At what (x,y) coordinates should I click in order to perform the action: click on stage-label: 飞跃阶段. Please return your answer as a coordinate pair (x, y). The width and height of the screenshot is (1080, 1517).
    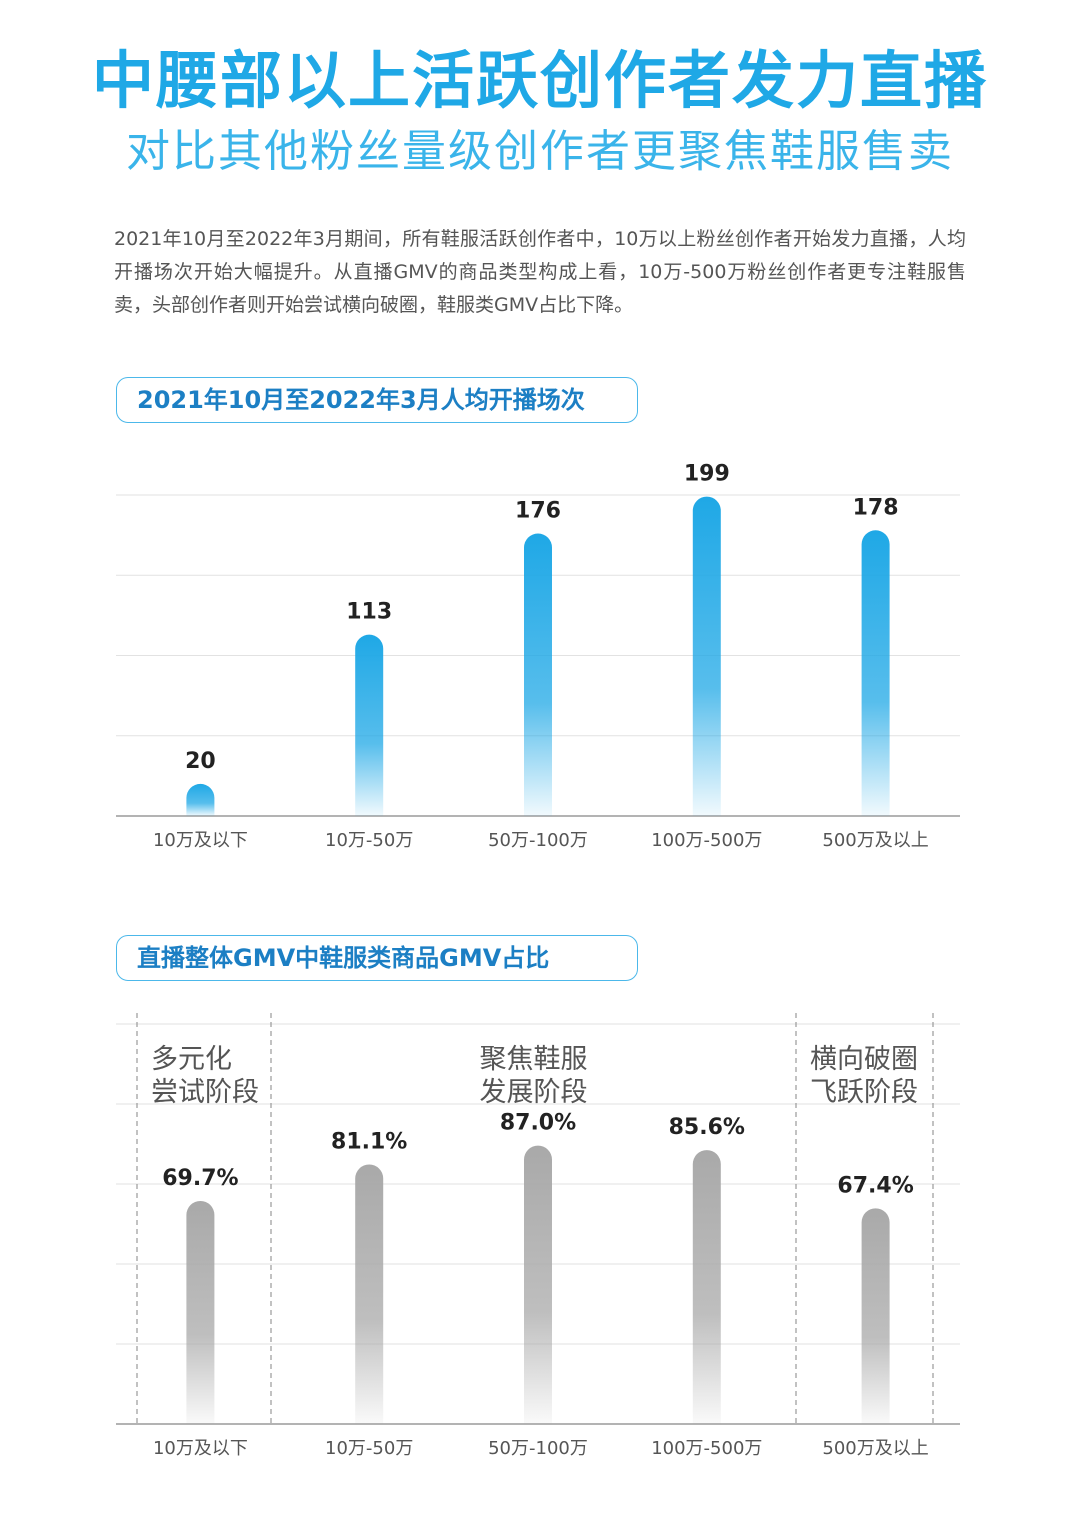
    Looking at the image, I should click on (864, 1092).